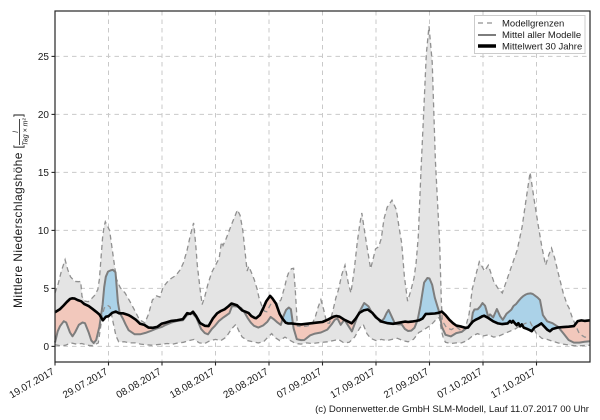 Image resolution: width=600 pixels, height=420 pixels. I want to click on svg-text: 10, so click(44, 231).